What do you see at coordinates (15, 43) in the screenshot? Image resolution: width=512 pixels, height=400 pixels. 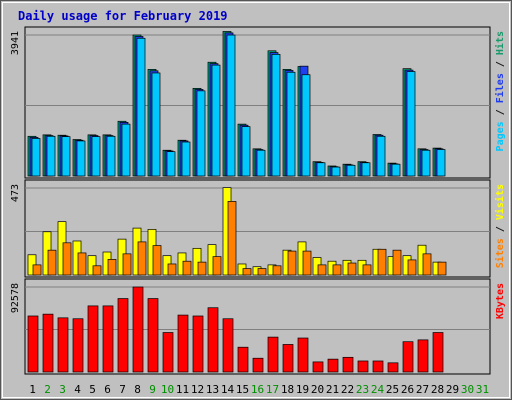 I see `panel-max-label: 3941` at bounding box center [15, 43].